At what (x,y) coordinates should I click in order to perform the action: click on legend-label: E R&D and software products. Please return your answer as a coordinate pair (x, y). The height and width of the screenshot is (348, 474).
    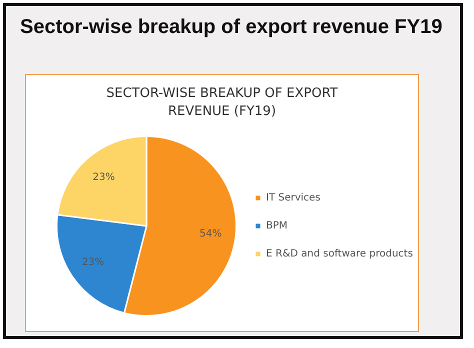
    Looking at the image, I should click on (339, 254).